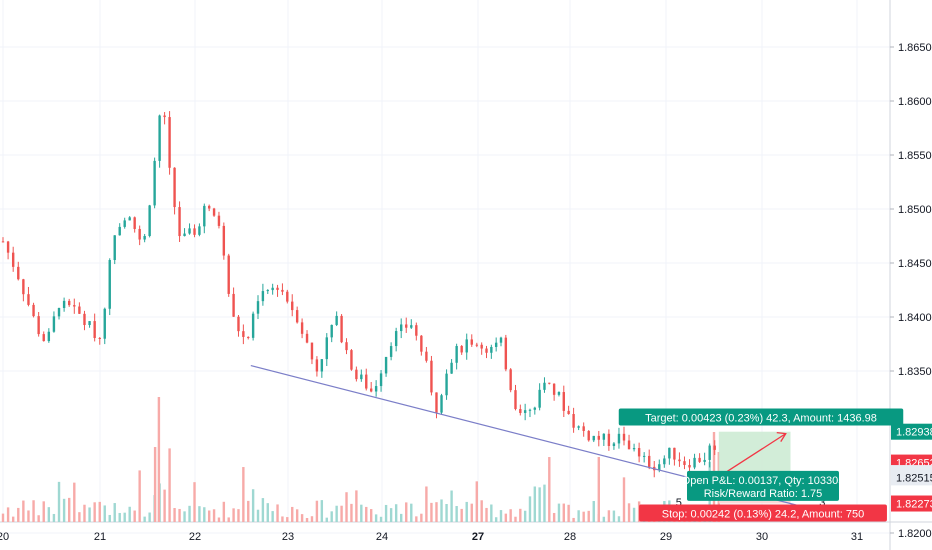 Image resolution: width=932 pixels, height=550 pixels. I want to click on y-tick-label: 1.86500, so click(915, 48).